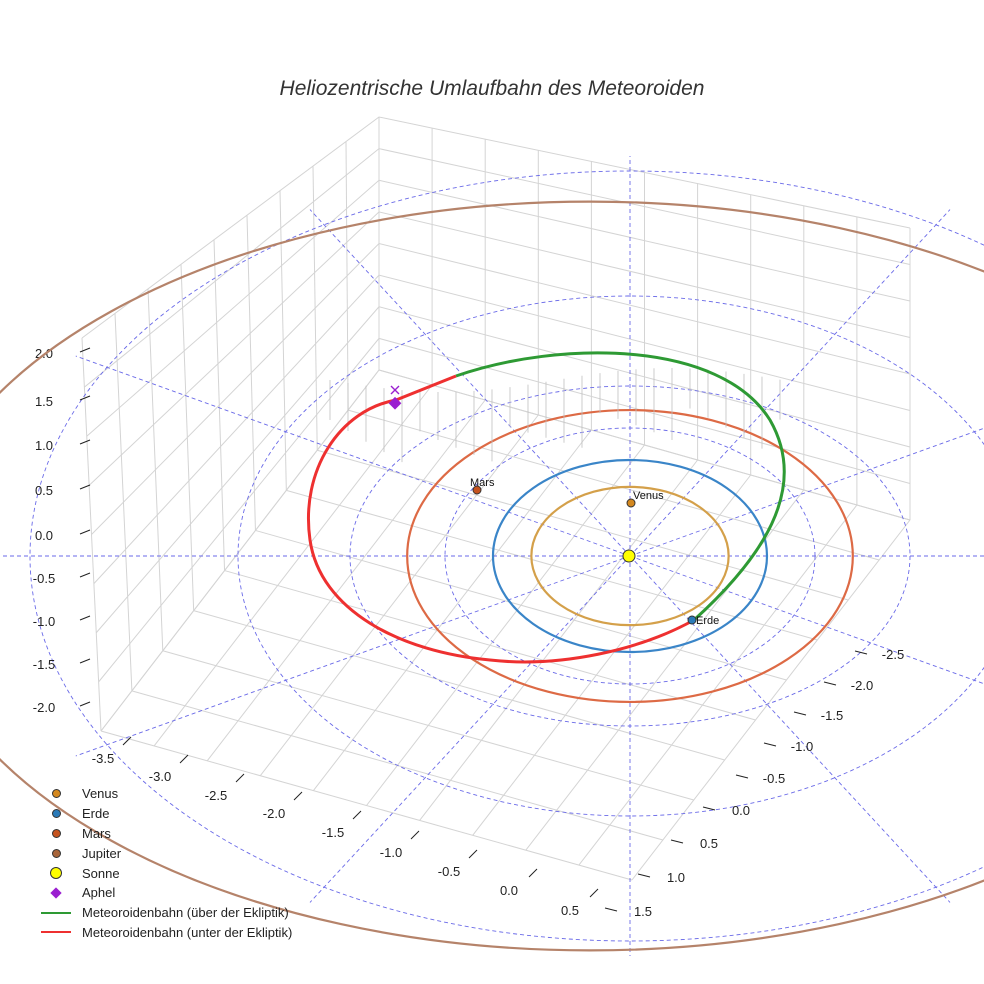 The height and width of the screenshot is (984, 984). What do you see at coordinates (676, 877) in the screenshot?
I see `y-tick-label: 1.0` at bounding box center [676, 877].